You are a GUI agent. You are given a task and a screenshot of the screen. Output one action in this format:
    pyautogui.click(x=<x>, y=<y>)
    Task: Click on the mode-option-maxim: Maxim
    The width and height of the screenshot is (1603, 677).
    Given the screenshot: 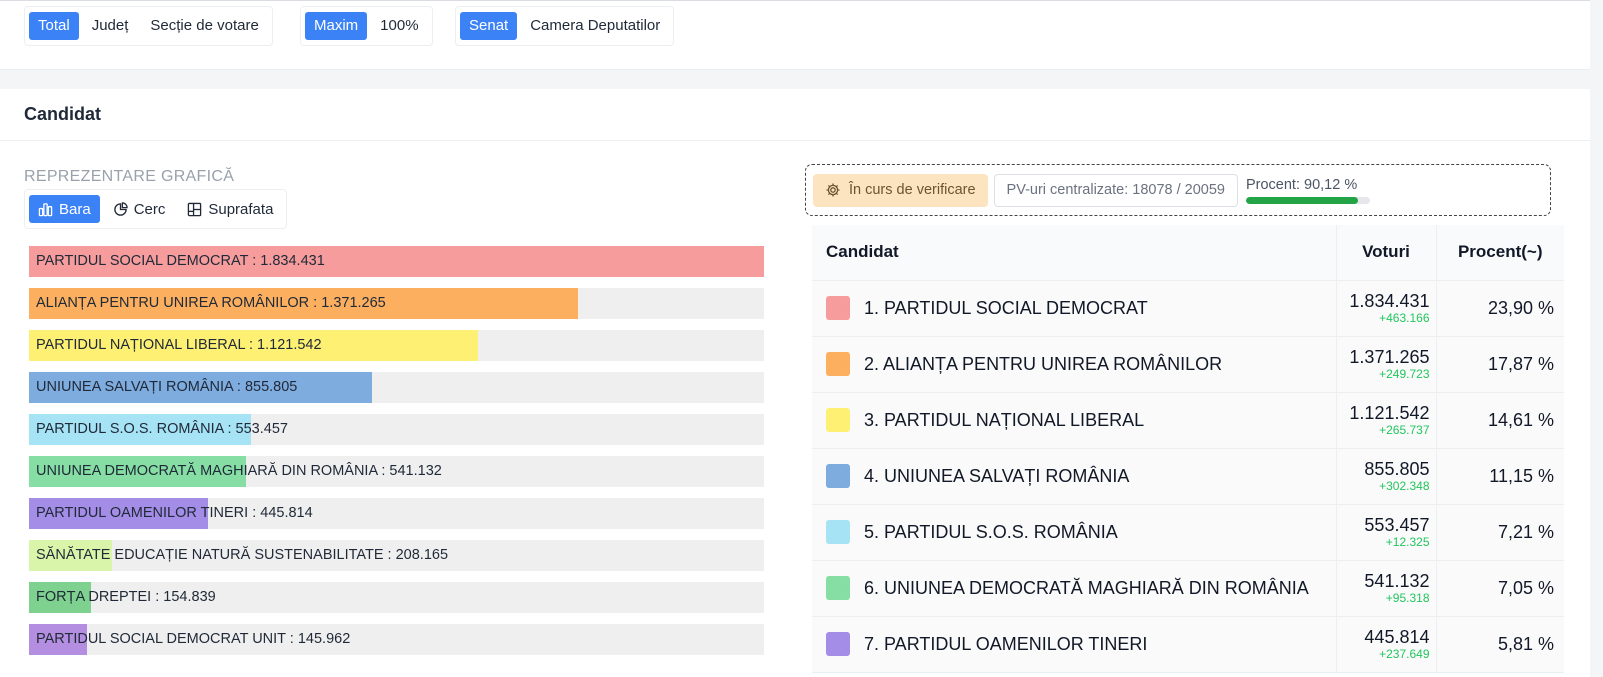 What is the action you would take?
    pyautogui.click(x=336, y=26)
    